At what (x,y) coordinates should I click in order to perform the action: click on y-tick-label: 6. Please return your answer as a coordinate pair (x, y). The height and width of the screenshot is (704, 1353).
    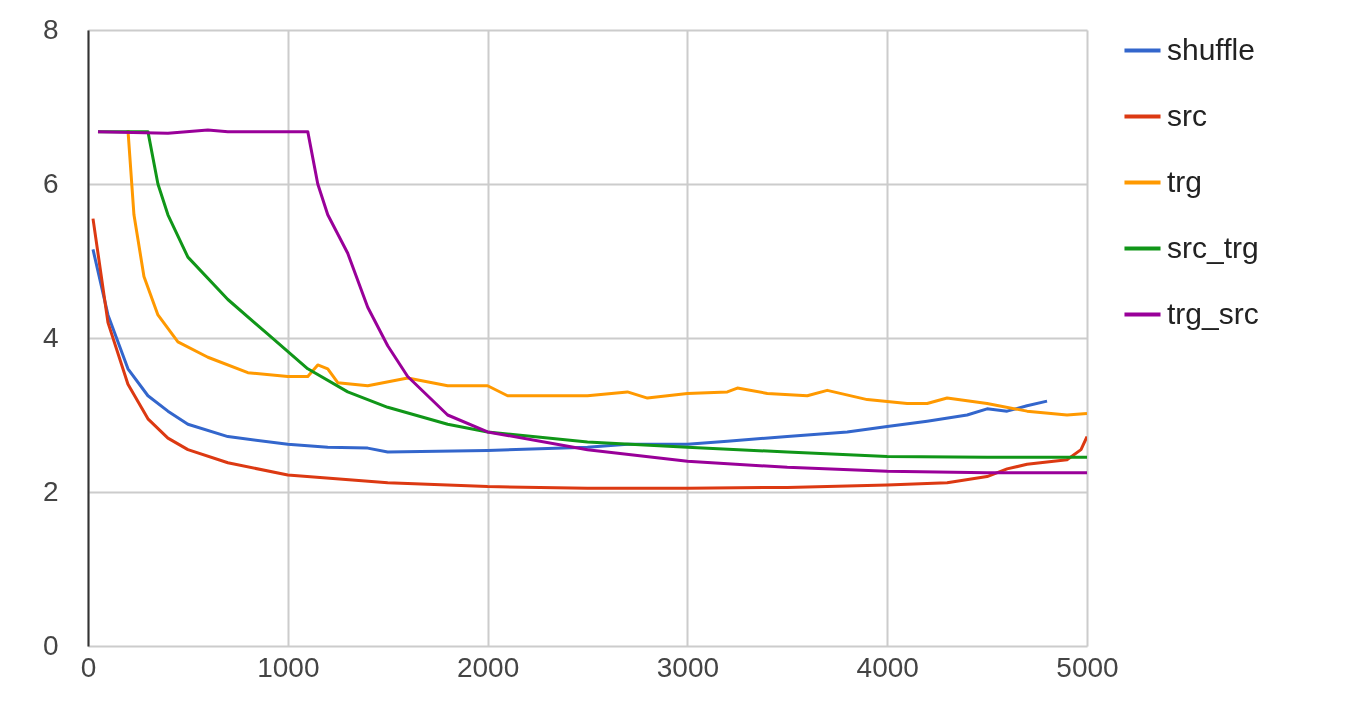
    Looking at the image, I should click on (50, 183).